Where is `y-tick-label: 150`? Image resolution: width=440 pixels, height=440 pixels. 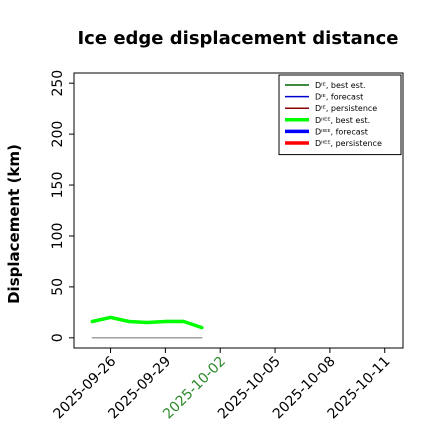
y-tick-label: 150 is located at coordinates (58, 185).